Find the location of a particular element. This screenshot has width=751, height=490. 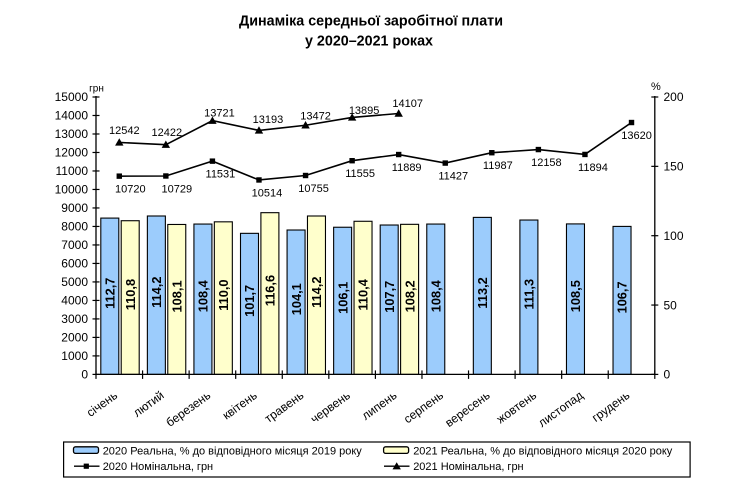

svg-text: 116,6 is located at coordinates (270, 290).